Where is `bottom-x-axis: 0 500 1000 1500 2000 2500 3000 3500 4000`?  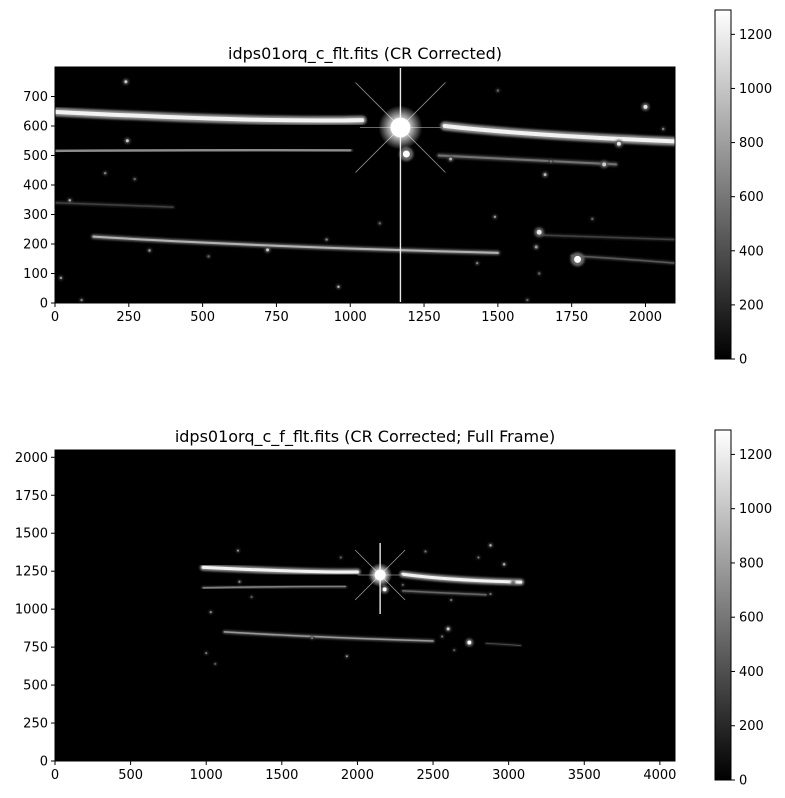 bottom-x-axis: 0 500 1000 1500 2000 2500 3000 3500 4000 is located at coordinates (363, 772).